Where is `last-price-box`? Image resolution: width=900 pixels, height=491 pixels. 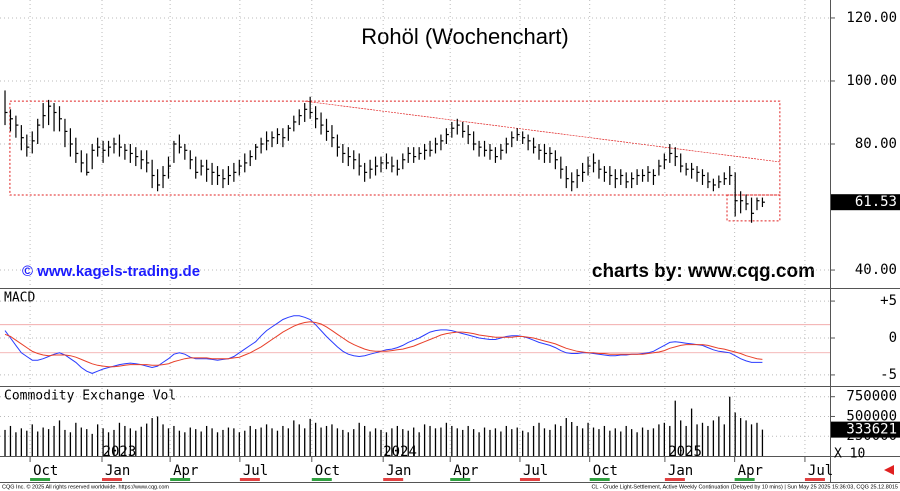 last-price-box is located at coordinates (865, 202).